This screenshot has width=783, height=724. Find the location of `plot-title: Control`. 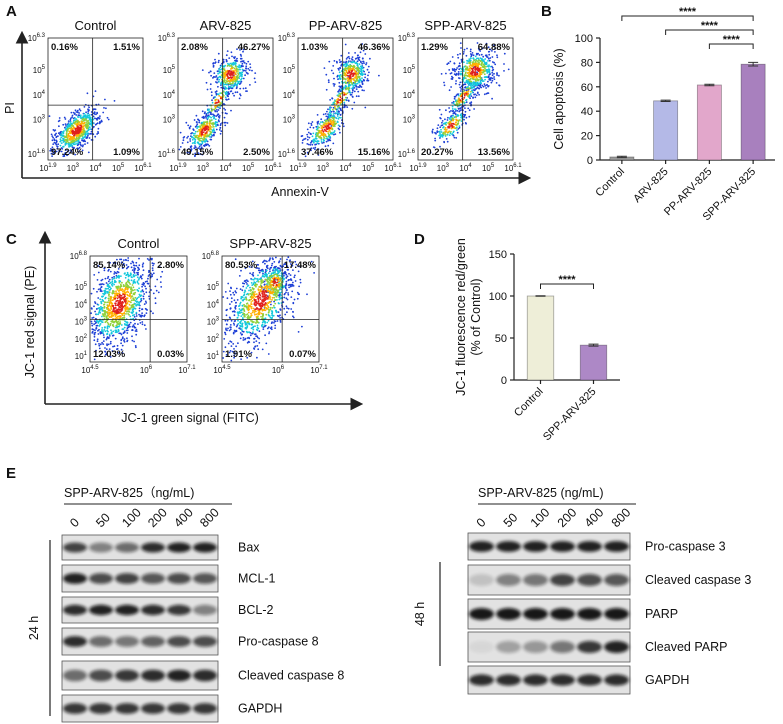

plot-title: Control is located at coordinates (139, 243).